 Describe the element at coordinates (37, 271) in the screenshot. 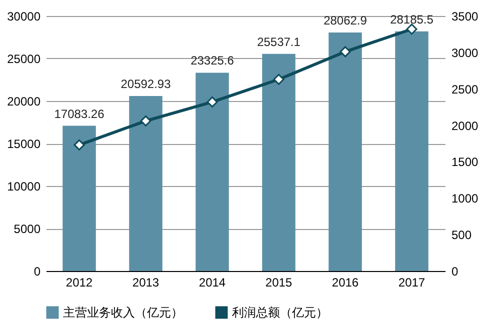

I see `y-tick-label: 0` at that location.